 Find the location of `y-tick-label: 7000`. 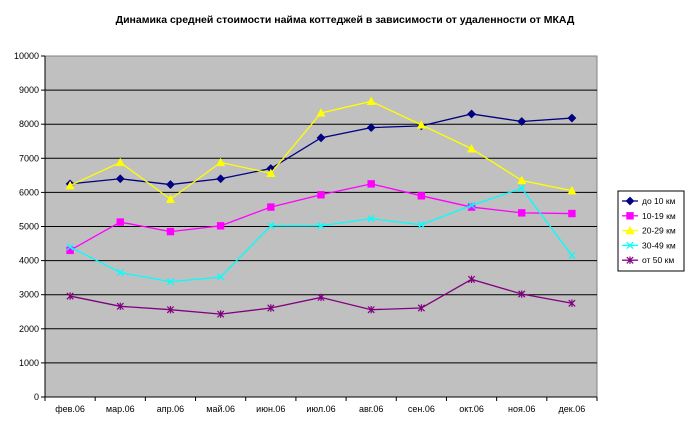

y-tick-label: 7000 is located at coordinates (29, 158).